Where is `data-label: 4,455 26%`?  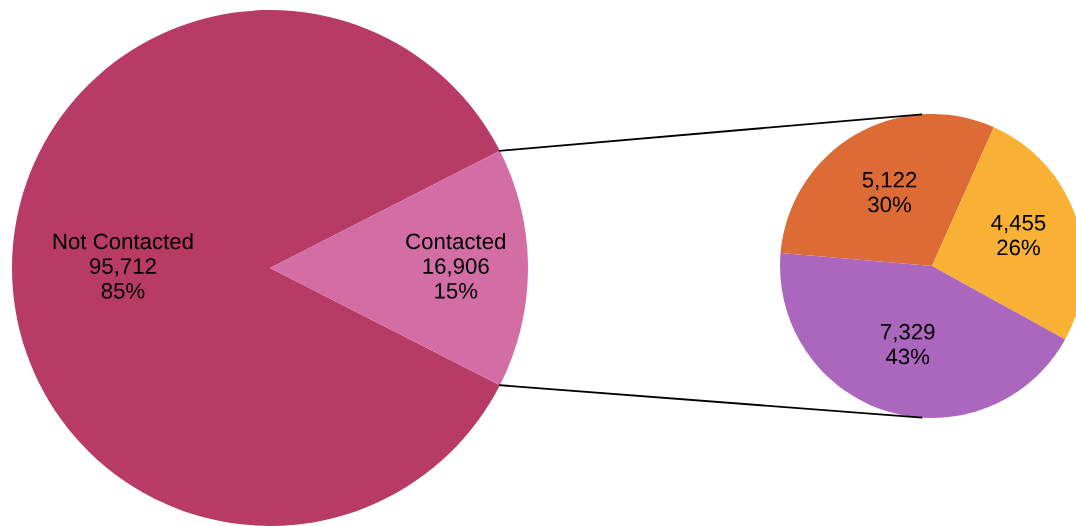 data-label: 4,455 26% is located at coordinates (1018, 235).